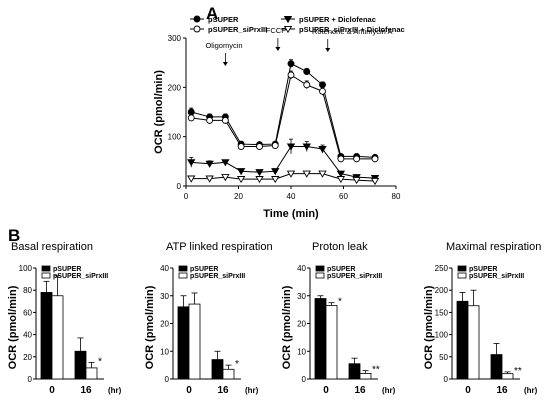  Describe the element at coordinates (291, 196) in the screenshot. I see `x-tick-label: 40` at that location.